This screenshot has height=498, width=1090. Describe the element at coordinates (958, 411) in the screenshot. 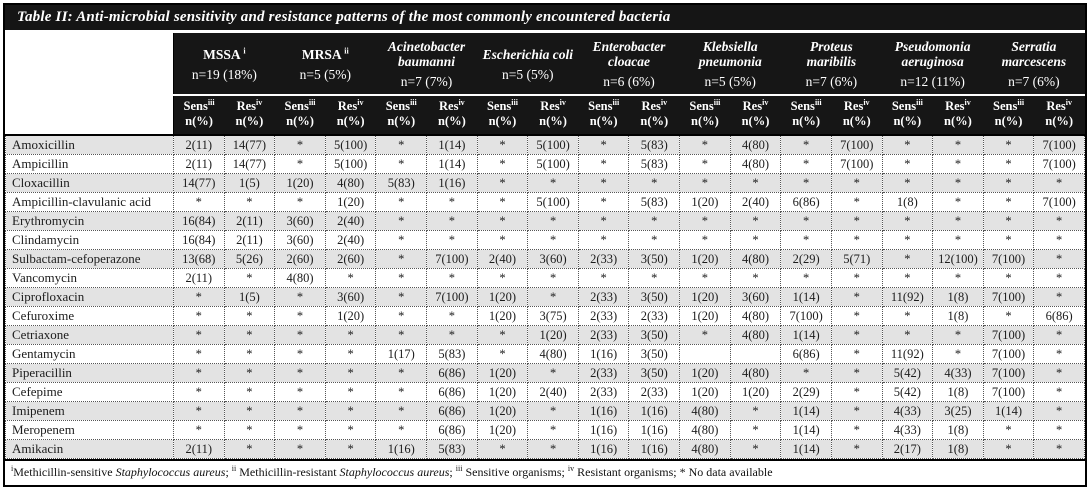

I see `value-cell: 3(25)` at that location.